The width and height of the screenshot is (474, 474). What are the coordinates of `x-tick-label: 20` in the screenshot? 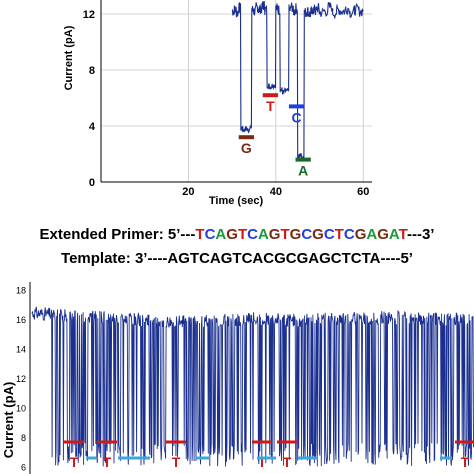 It's located at (188, 192).